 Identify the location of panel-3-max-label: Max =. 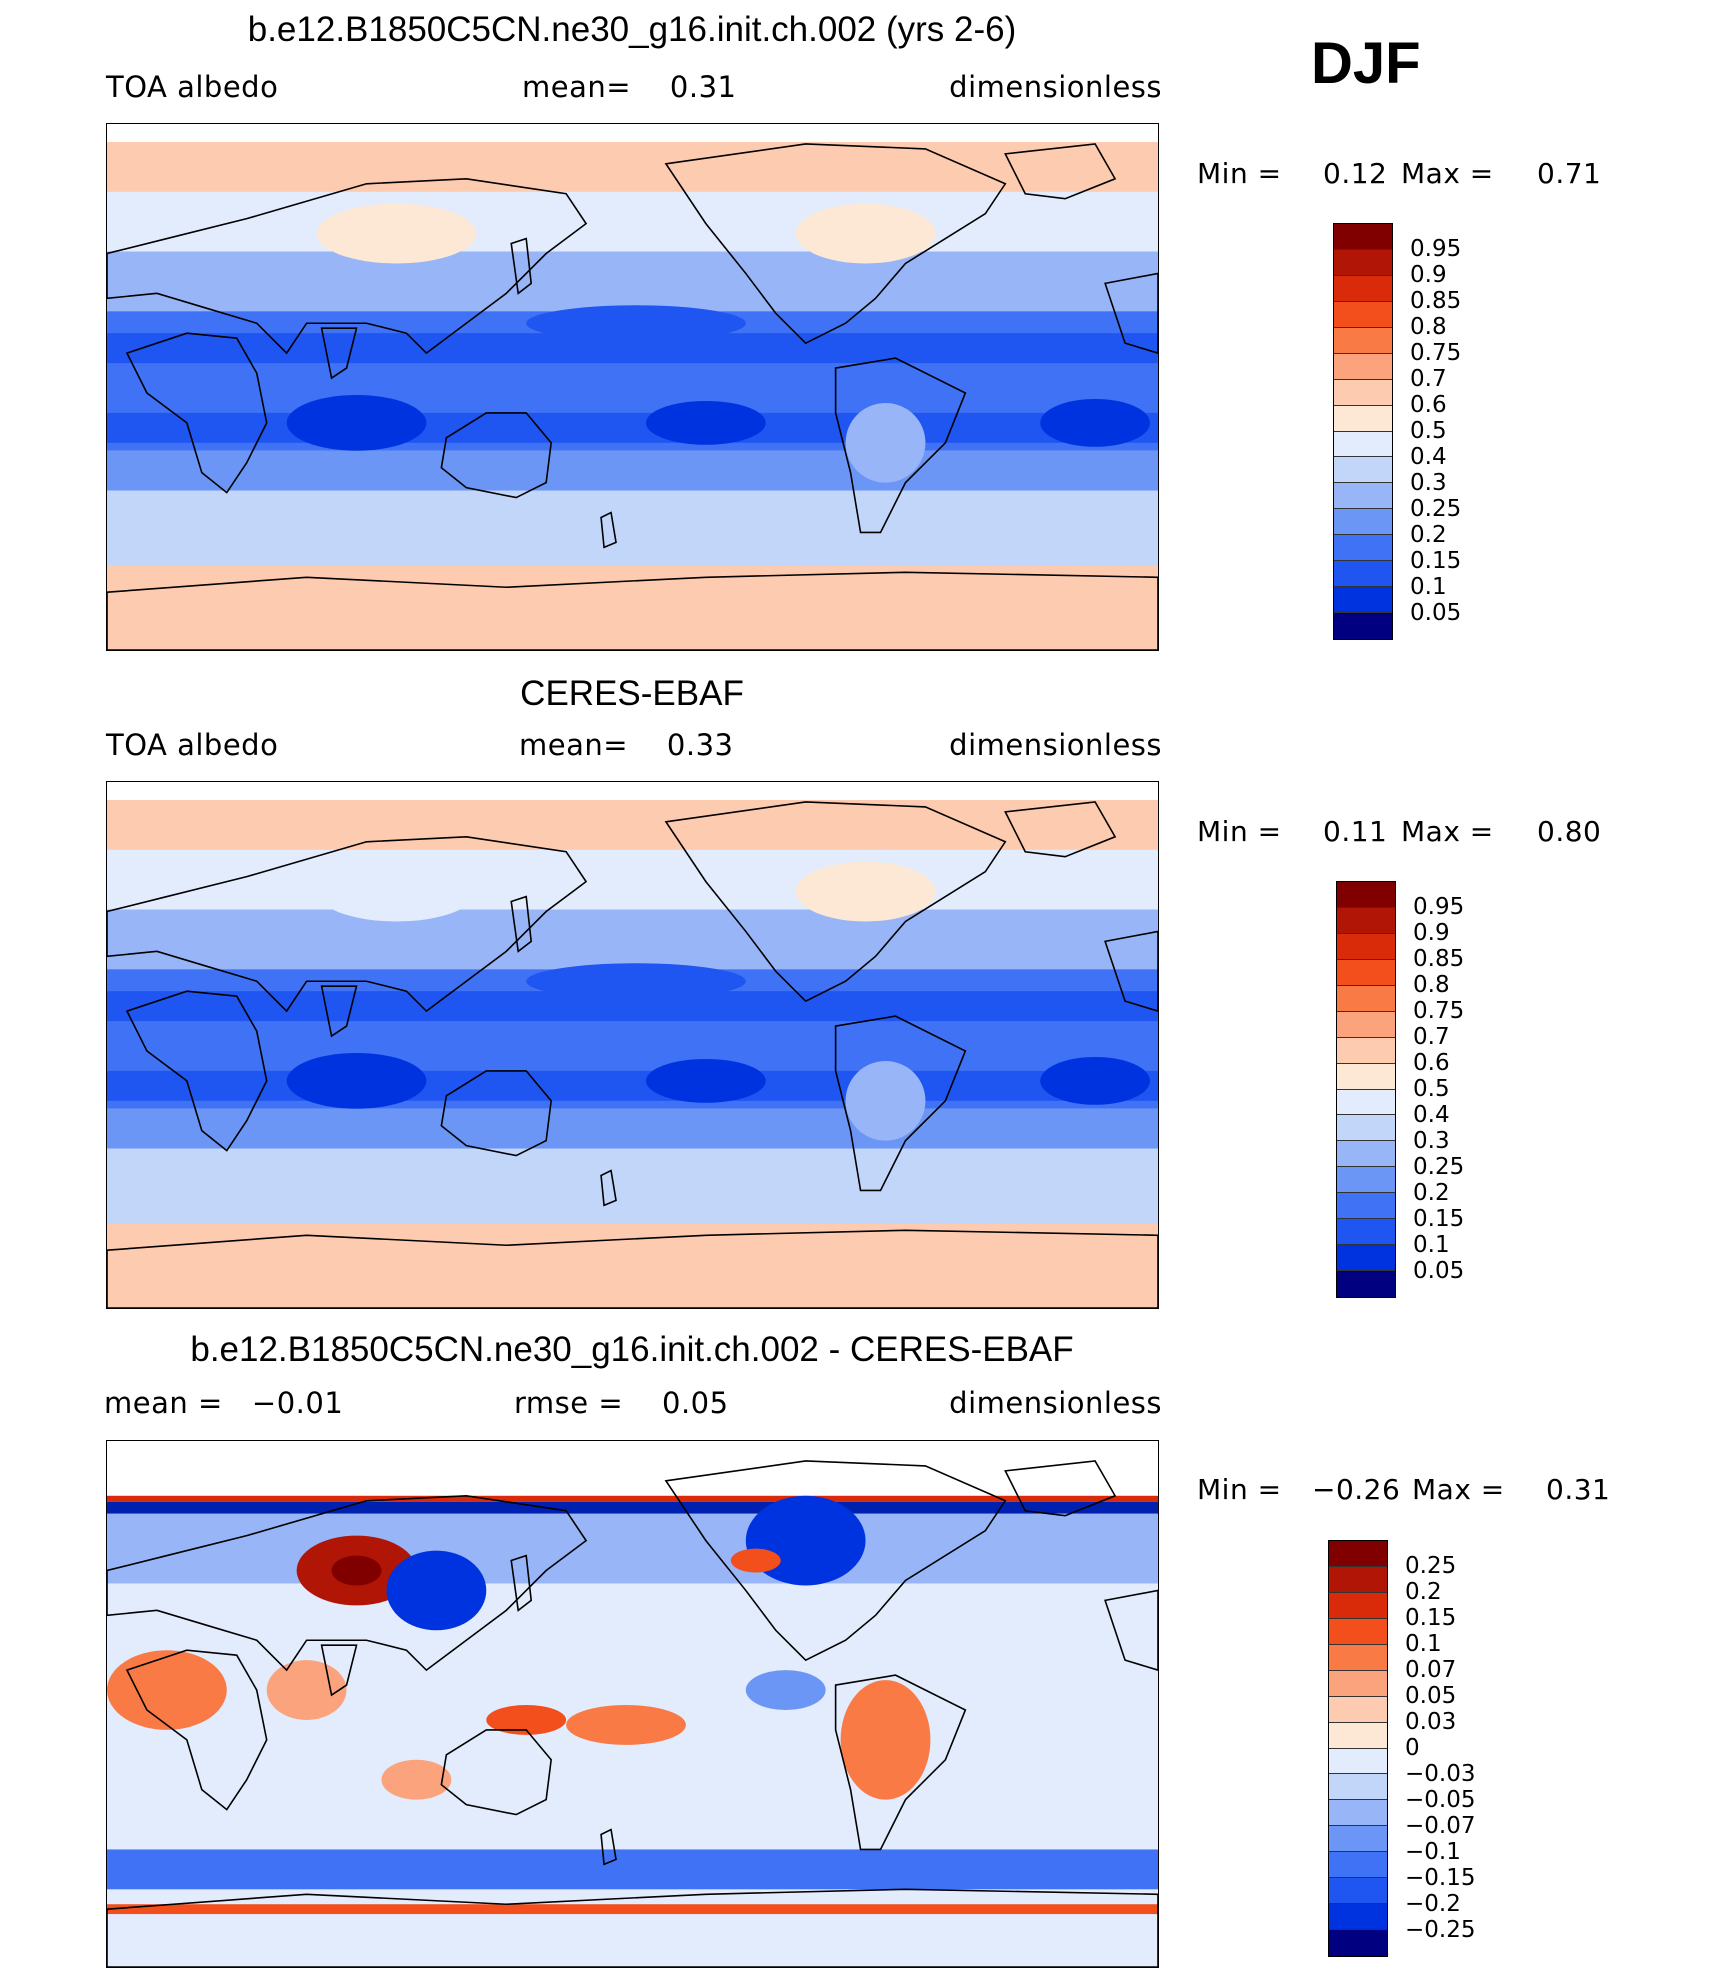
(1458, 1489).